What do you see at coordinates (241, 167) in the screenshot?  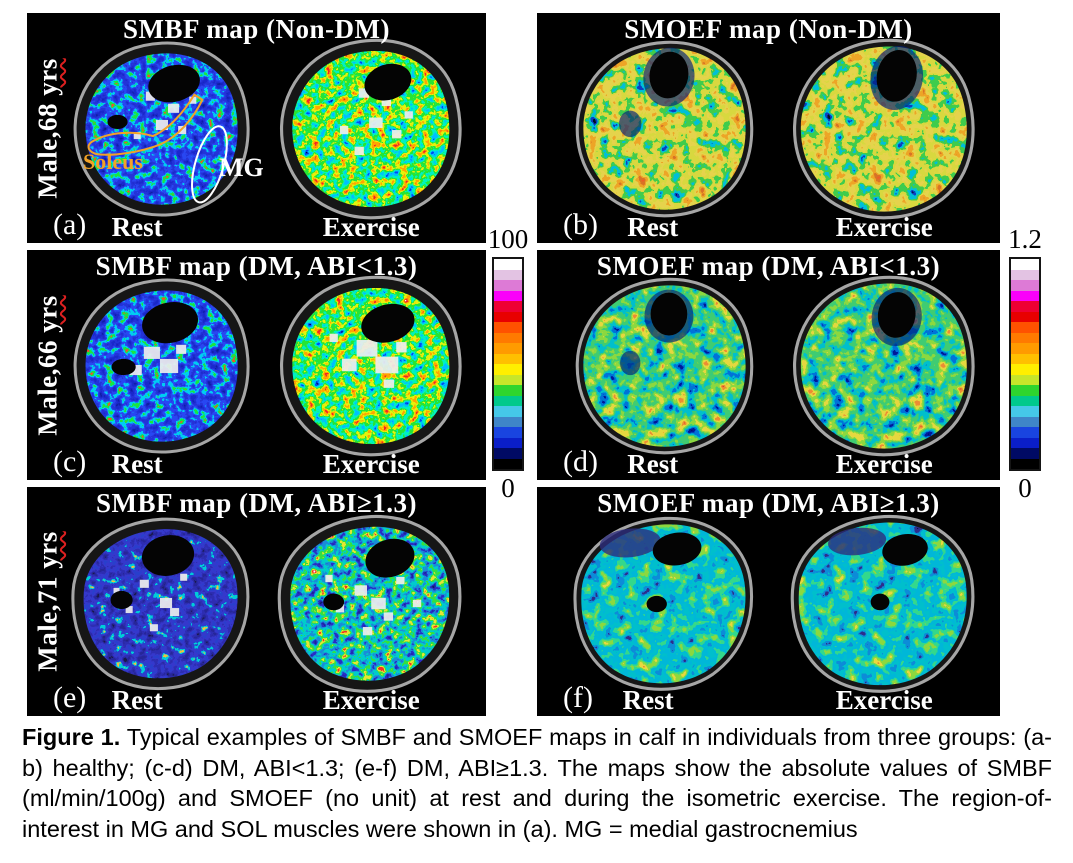 I see `mg-label: MG` at bounding box center [241, 167].